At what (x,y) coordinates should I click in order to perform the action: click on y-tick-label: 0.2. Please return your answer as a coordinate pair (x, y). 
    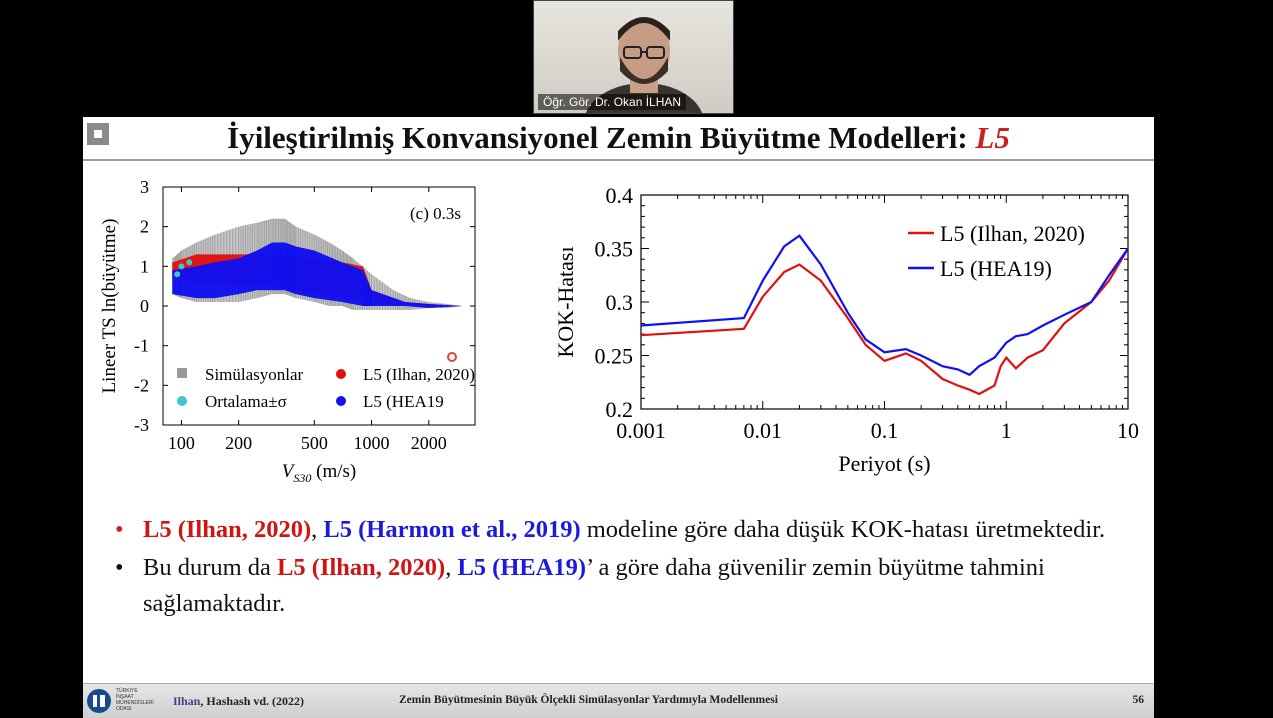
    Looking at the image, I should click on (620, 409).